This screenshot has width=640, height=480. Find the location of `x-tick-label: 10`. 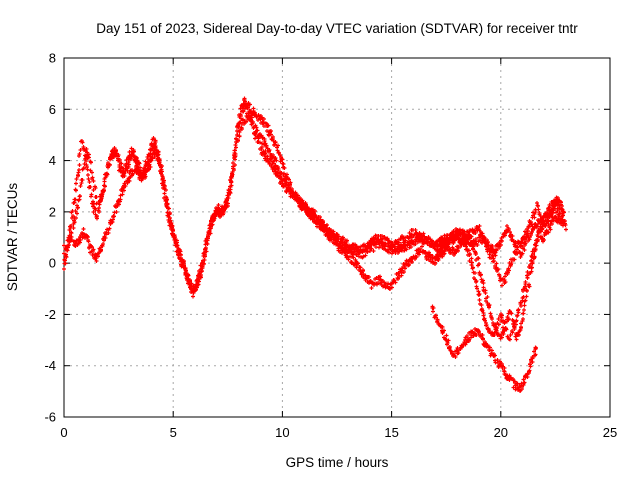

x-tick-label: 10 is located at coordinates (282, 432).